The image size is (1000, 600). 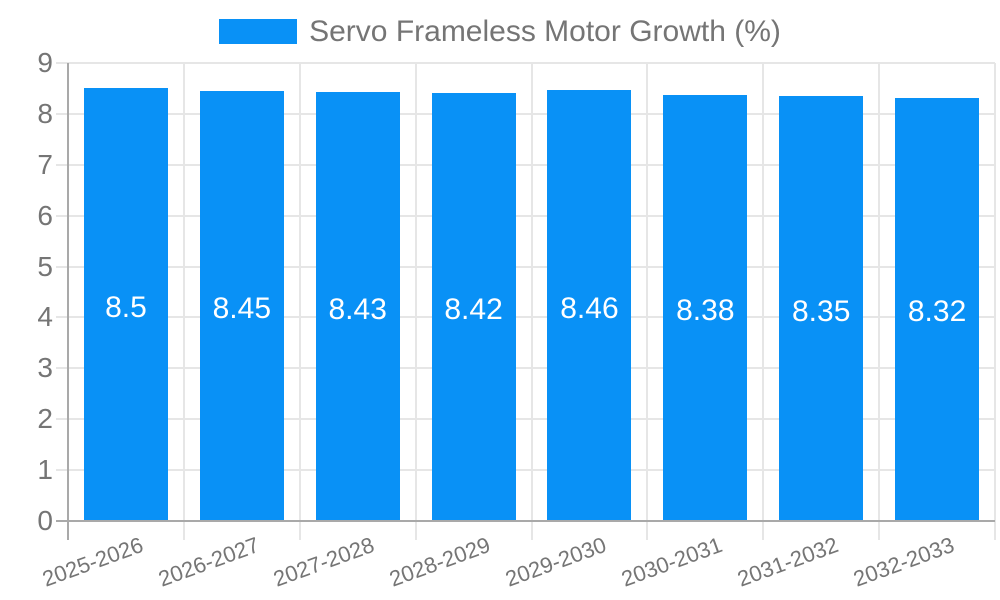 What do you see at coordinates (258, 31) in the screenshot?
I see `legend-color-swatch` at bounding box center [258, 31].